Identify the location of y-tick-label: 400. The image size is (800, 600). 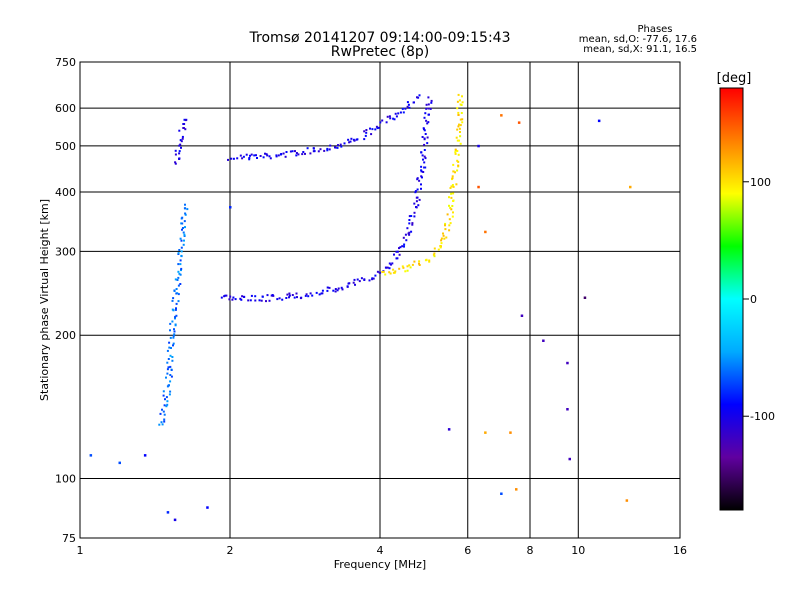
(65, 192).